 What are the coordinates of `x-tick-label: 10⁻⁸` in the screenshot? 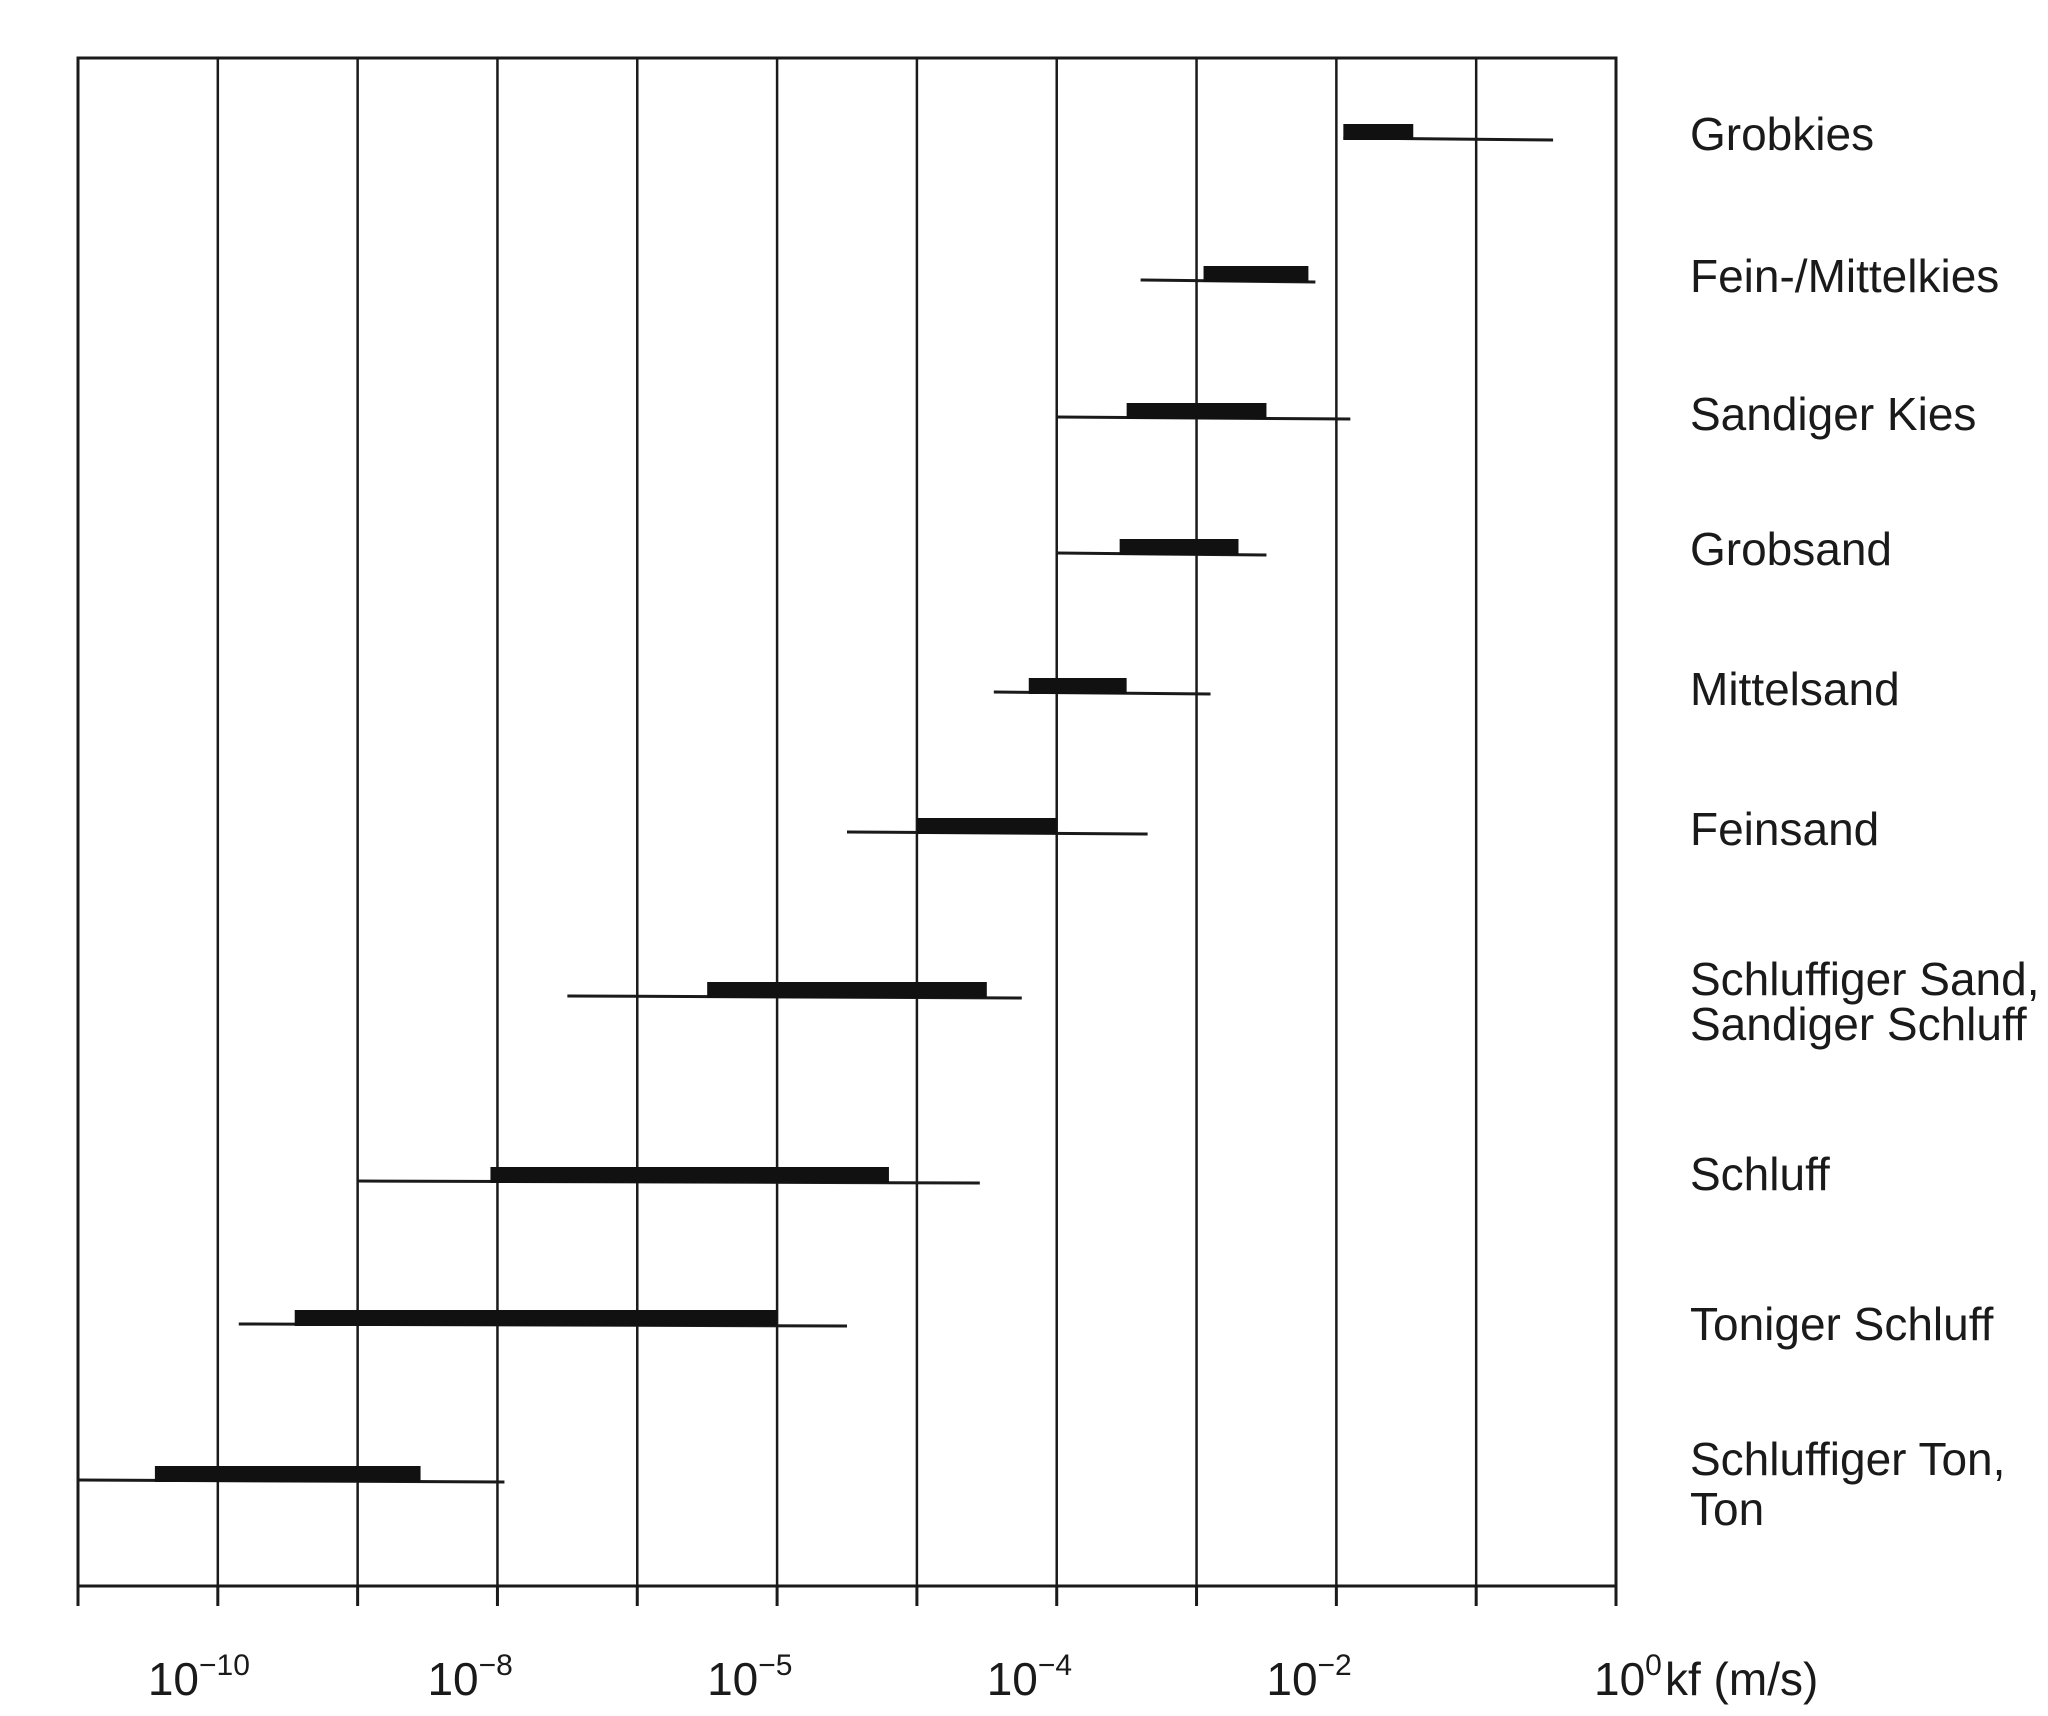 It's located at (469, 1677).